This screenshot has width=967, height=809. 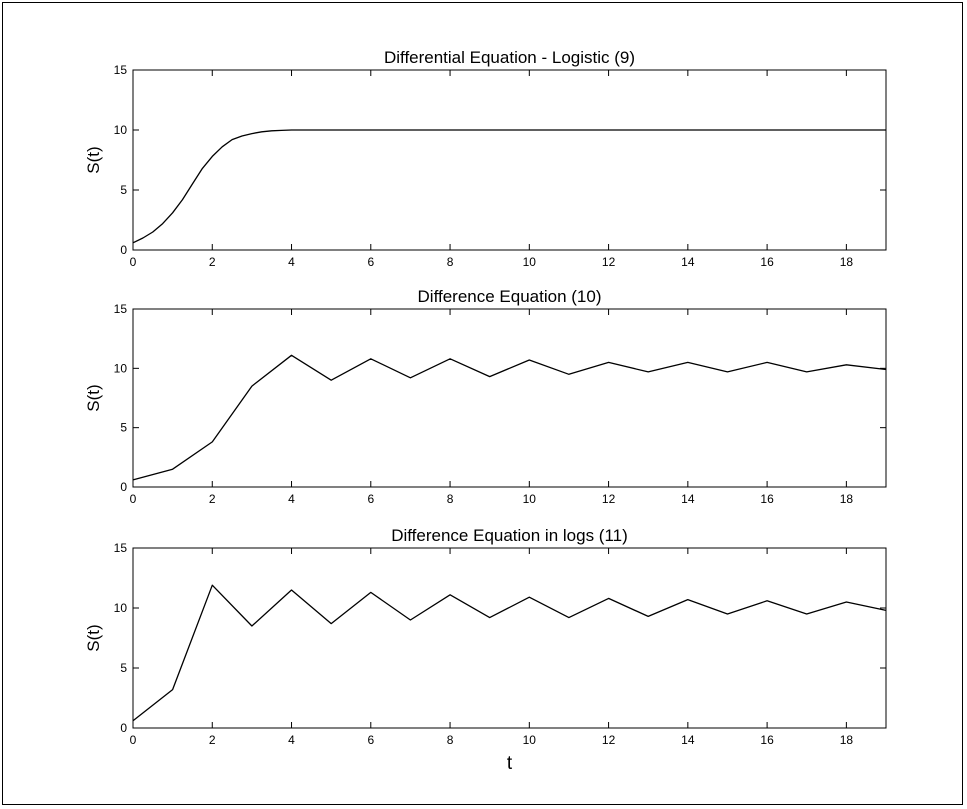 I want to click on chart-3-x-tick-label: 10, so click(x=530, y=740).